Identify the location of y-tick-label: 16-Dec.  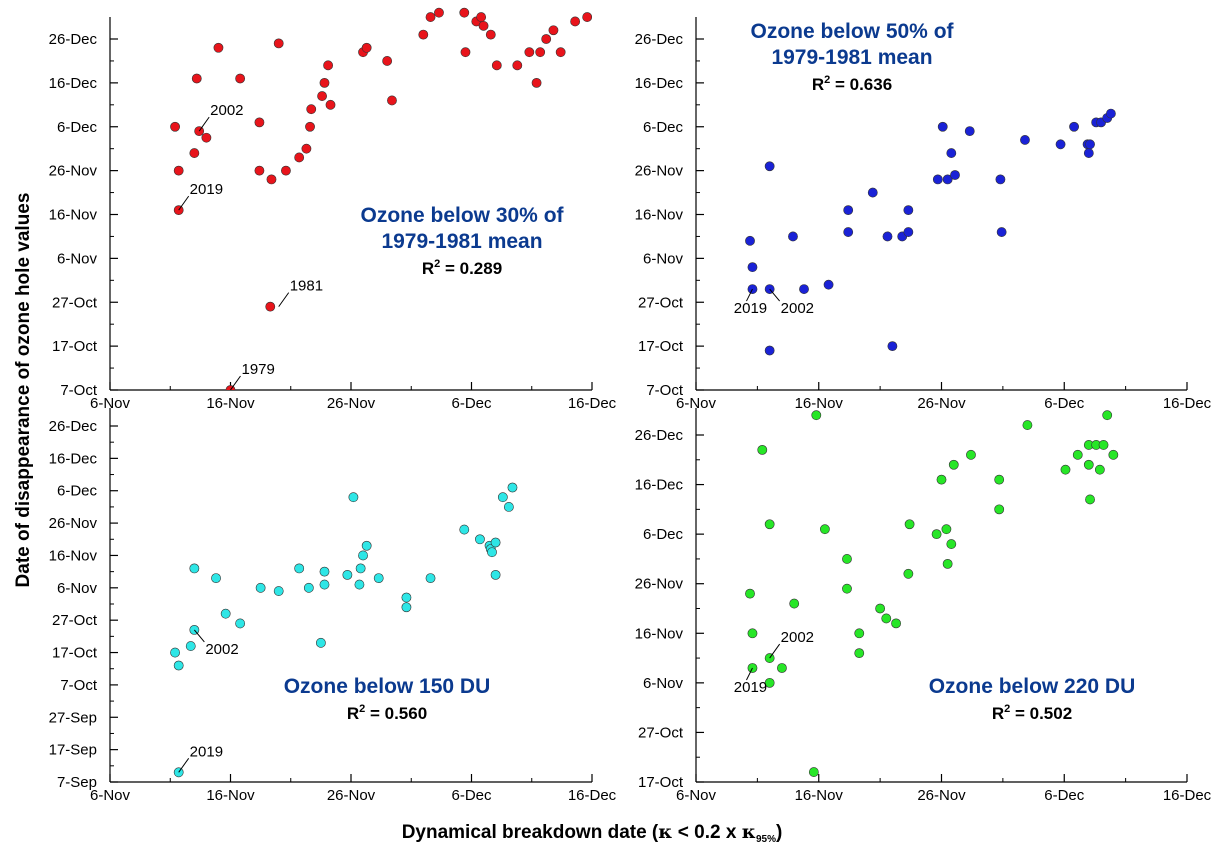
(659, 485).